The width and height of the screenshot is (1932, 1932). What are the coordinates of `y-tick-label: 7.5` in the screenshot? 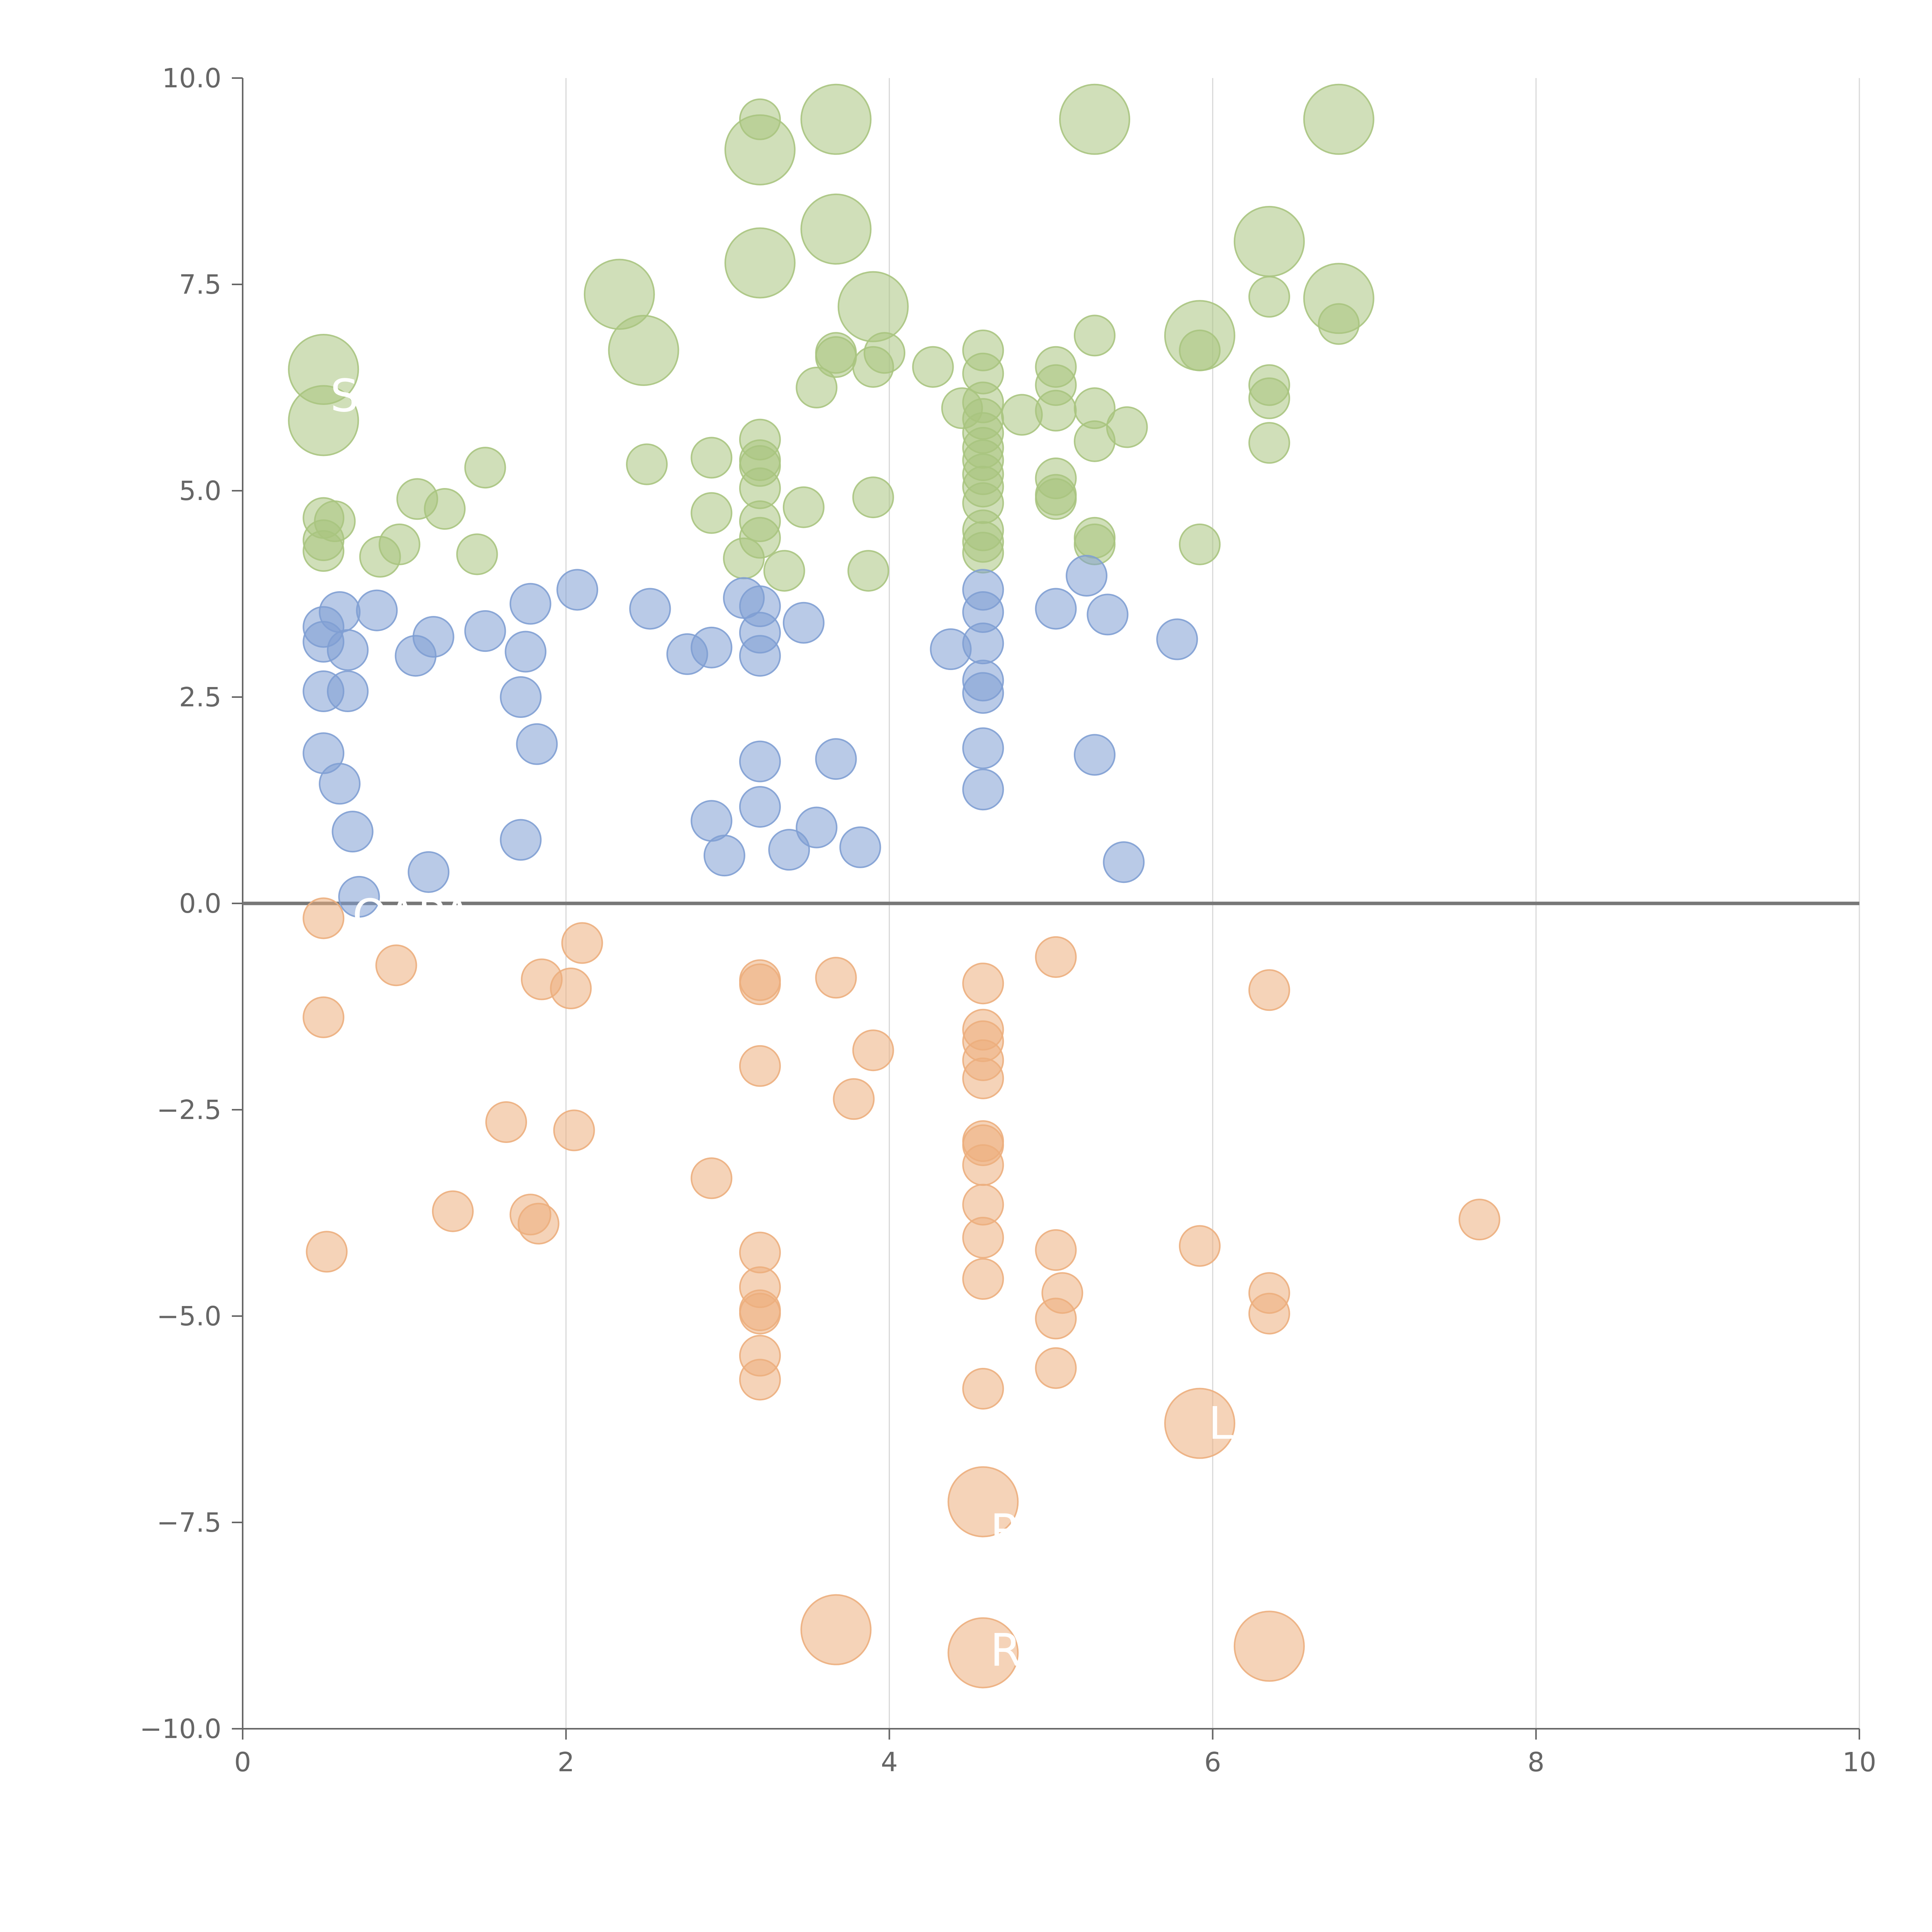 It's located at (200, 284).